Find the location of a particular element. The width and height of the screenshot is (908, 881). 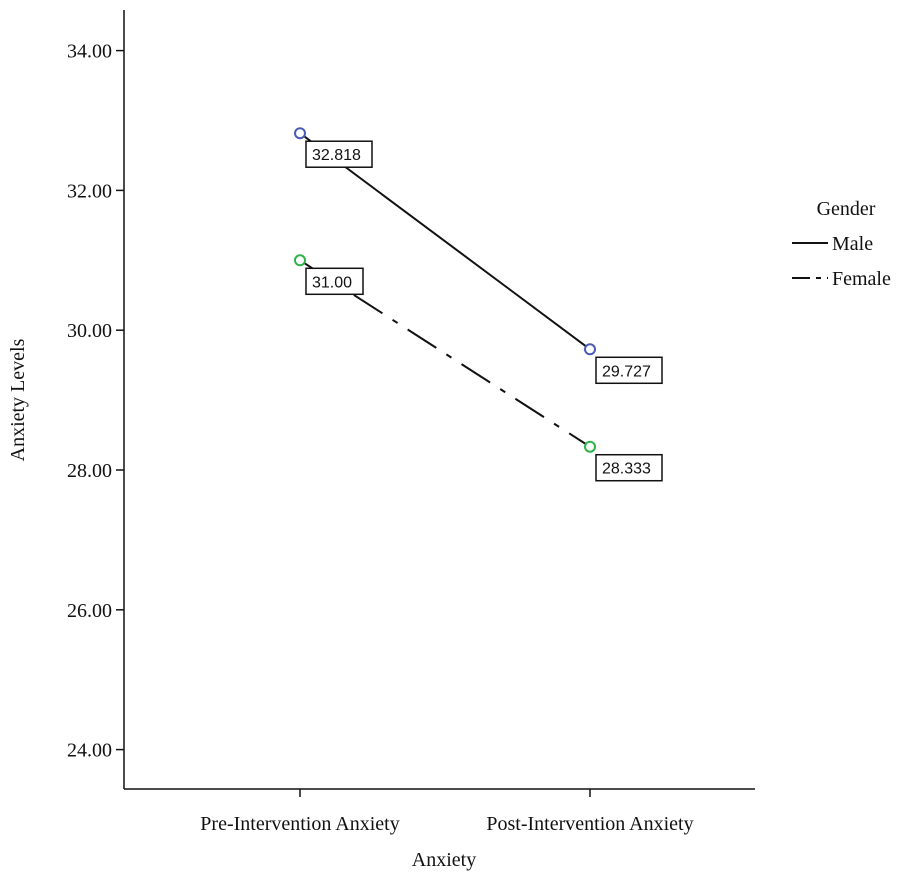

x-tick-label: Pre-Intervention Anxiety is located at coordinates (299, 824).